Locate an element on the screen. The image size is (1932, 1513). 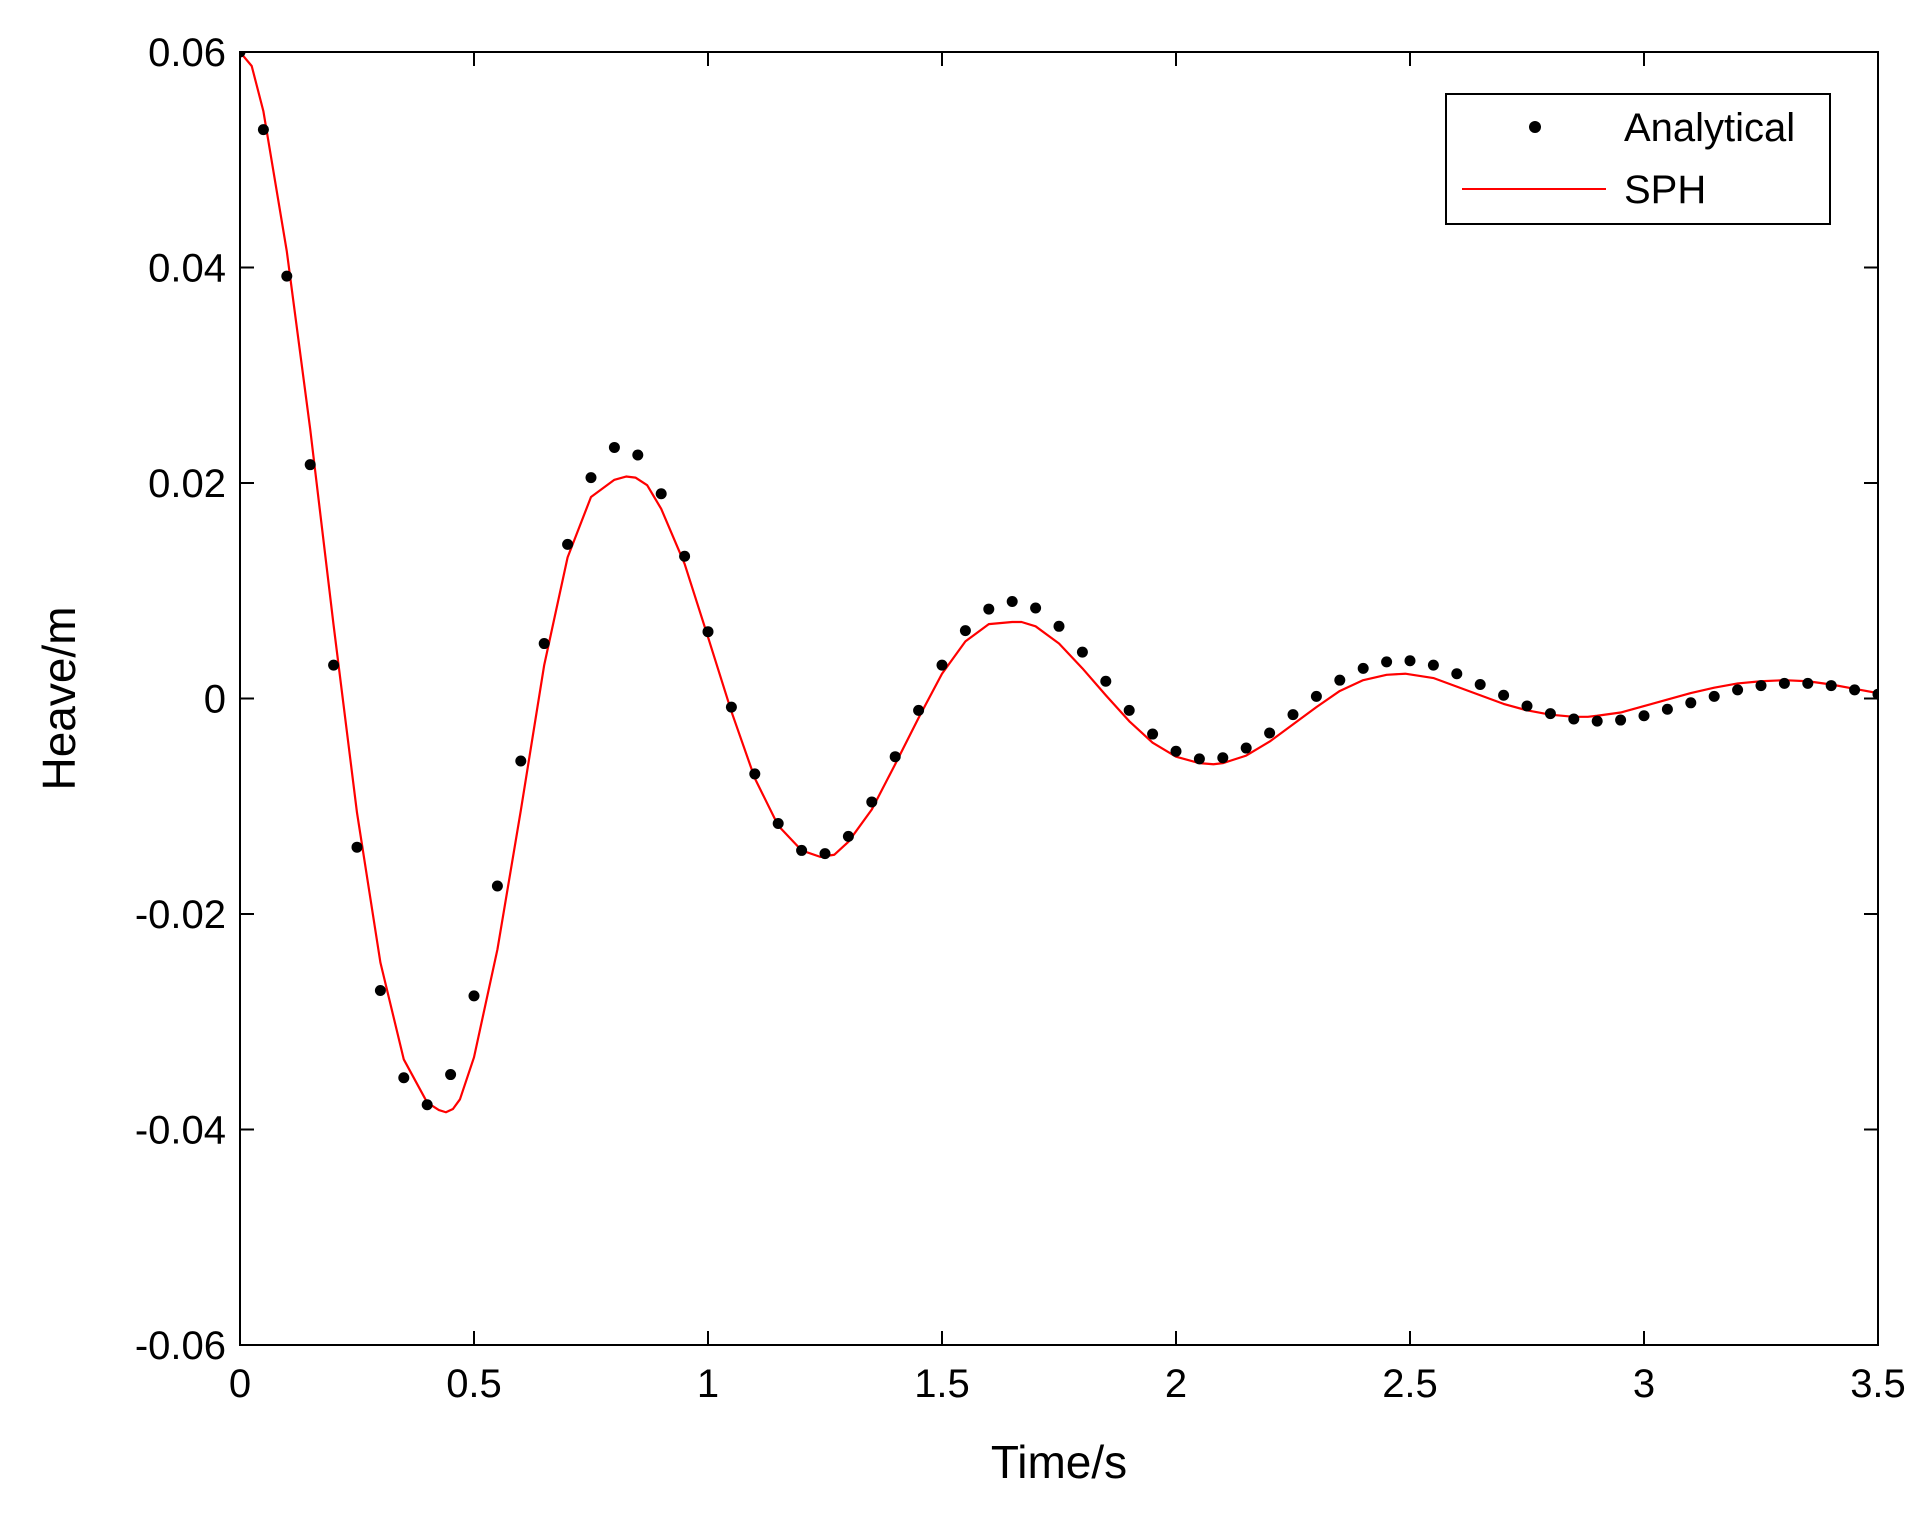
legend-box is located at coordinates (1638, 159).